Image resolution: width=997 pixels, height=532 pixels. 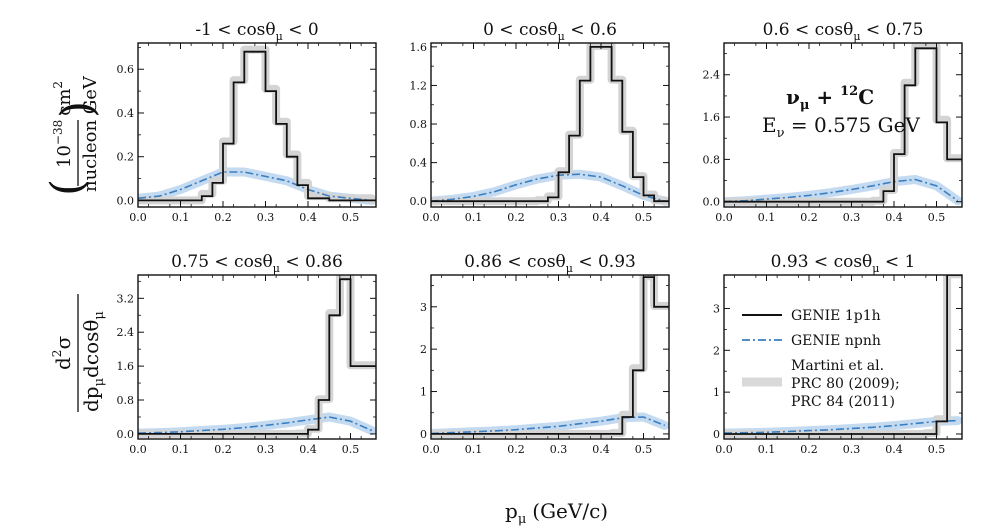 What do you see at coordinates (897, 262) in the screenshot?
I see `panel-title-post: < 1` at bounding box center [897, 262].